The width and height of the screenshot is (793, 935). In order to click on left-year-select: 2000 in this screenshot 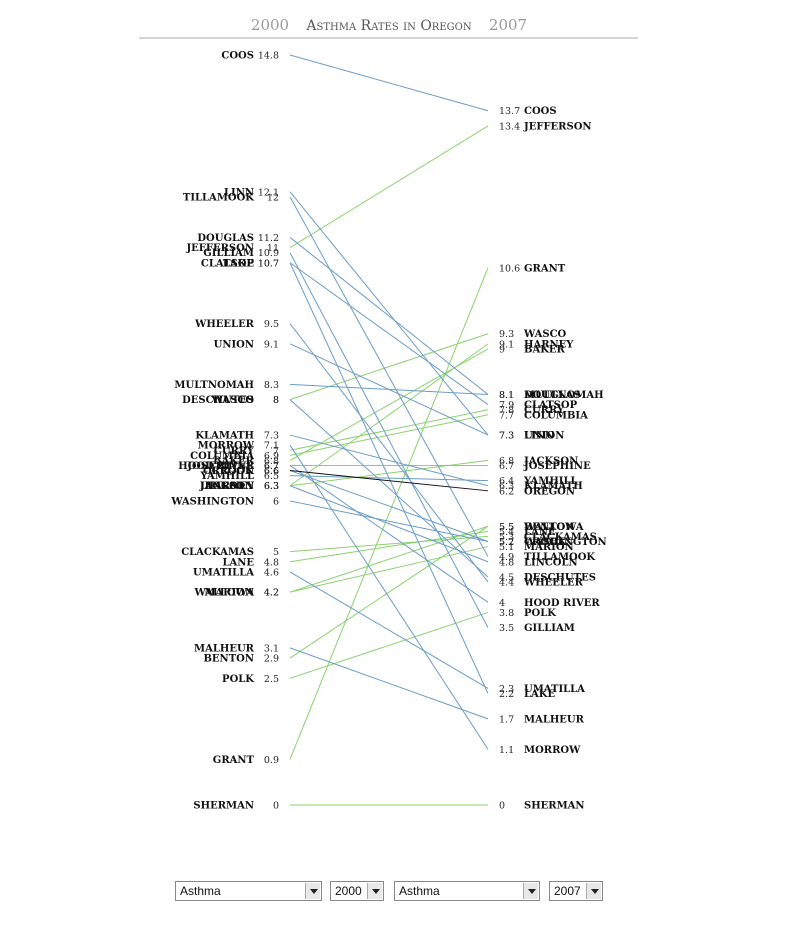, I will do `click(357, 891)`.